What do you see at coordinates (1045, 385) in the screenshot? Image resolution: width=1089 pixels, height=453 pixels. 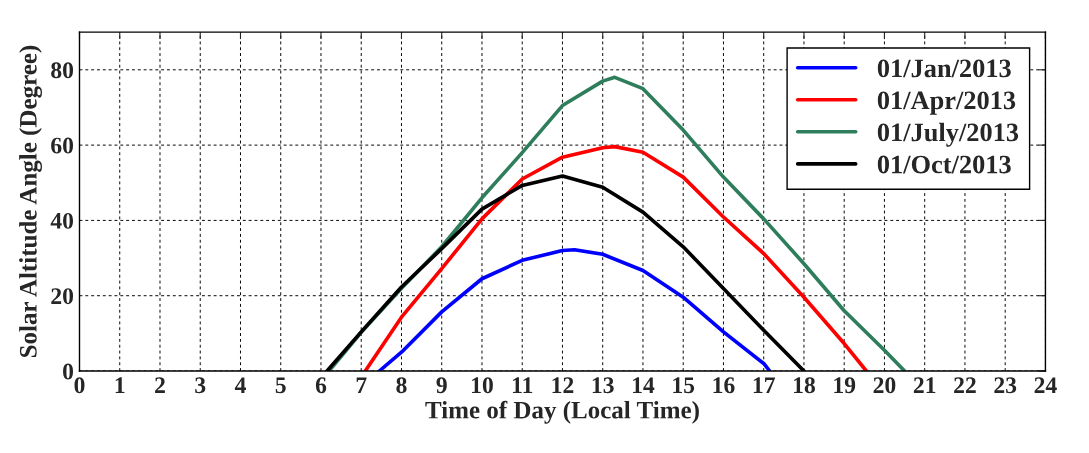 I see `x-tick-label: 24` at bounding box center [1045, 385].